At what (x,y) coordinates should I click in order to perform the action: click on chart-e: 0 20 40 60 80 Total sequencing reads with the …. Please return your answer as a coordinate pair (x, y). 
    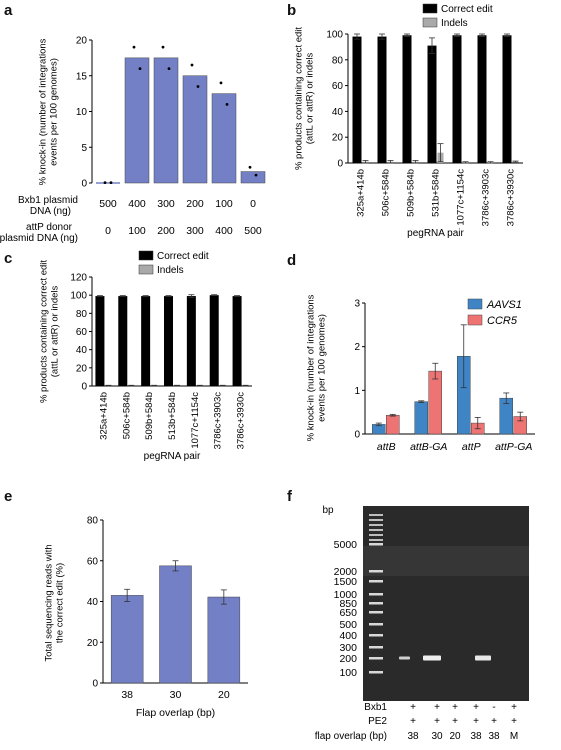
    Looking at the image, I should click on (146, 617).